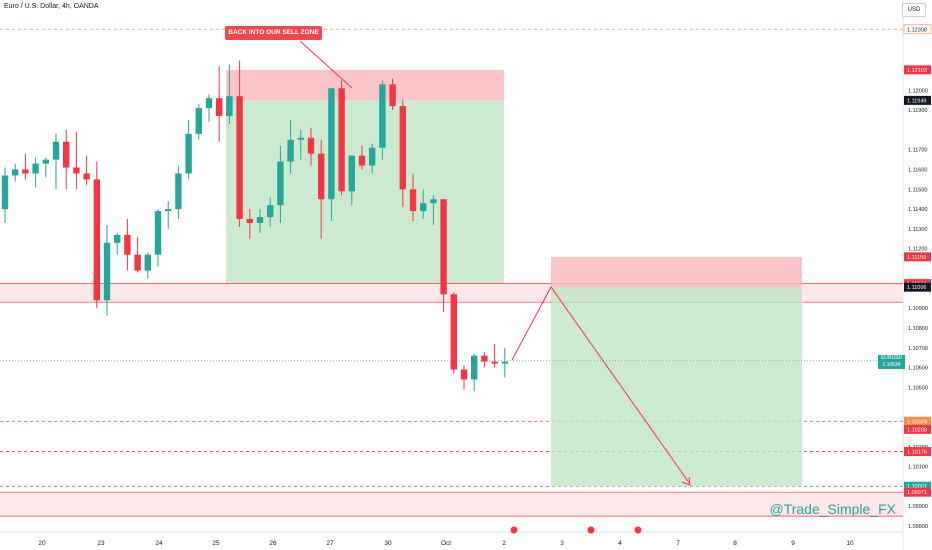 This screenshot has height=550, width=932. I want to click on y-tick-label: 1.11500, so click(917, 190).